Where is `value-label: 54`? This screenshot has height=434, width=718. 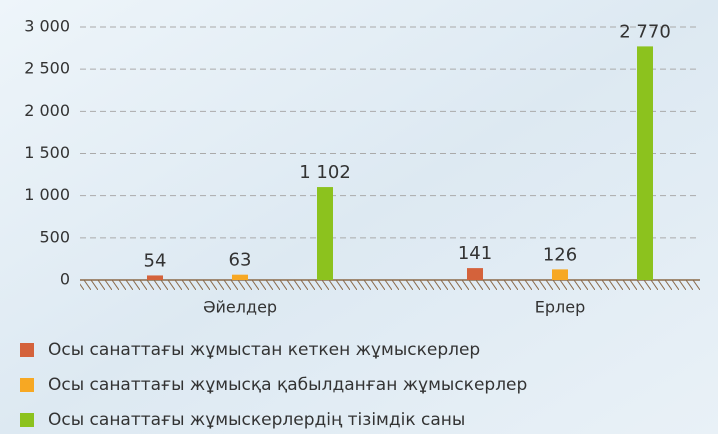
value-label: 54 is located at coordinates (155, 260).